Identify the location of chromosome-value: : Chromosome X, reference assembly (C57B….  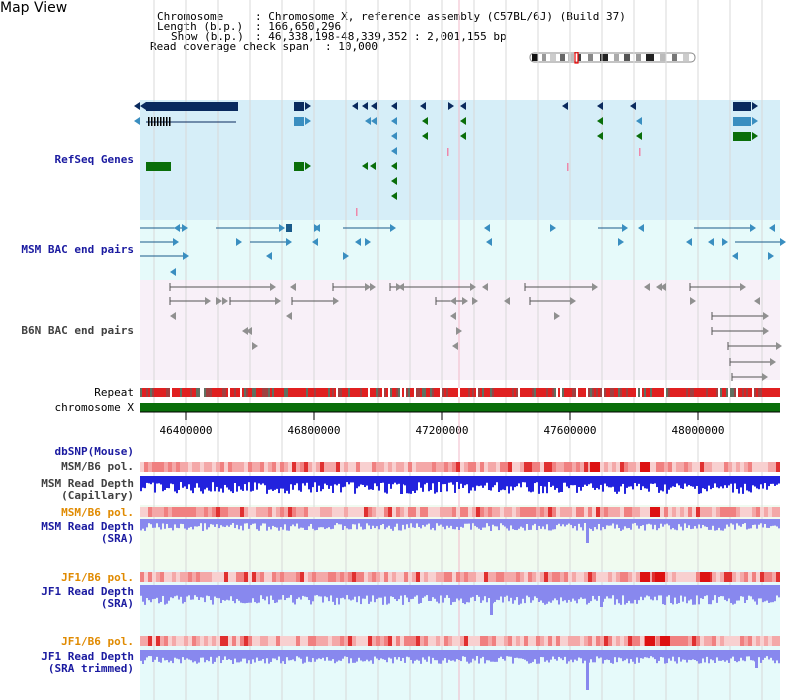
(440, 16).